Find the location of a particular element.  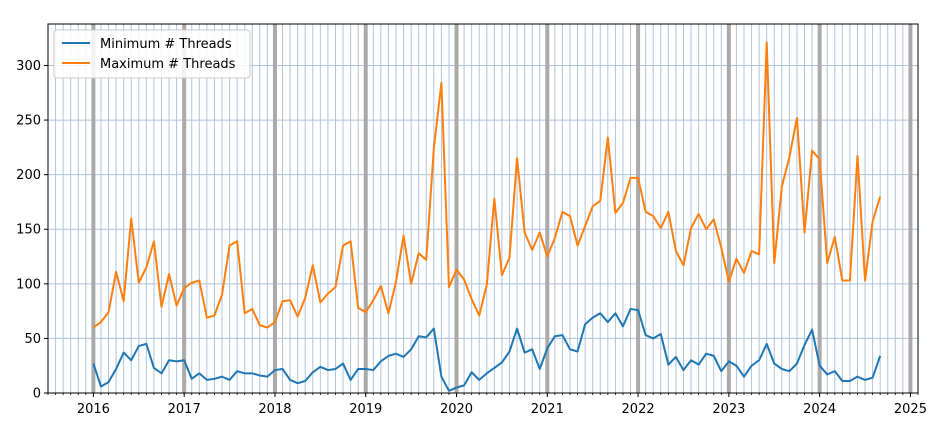

x-tick-label: 2020 is located at coordinates (456, 409).